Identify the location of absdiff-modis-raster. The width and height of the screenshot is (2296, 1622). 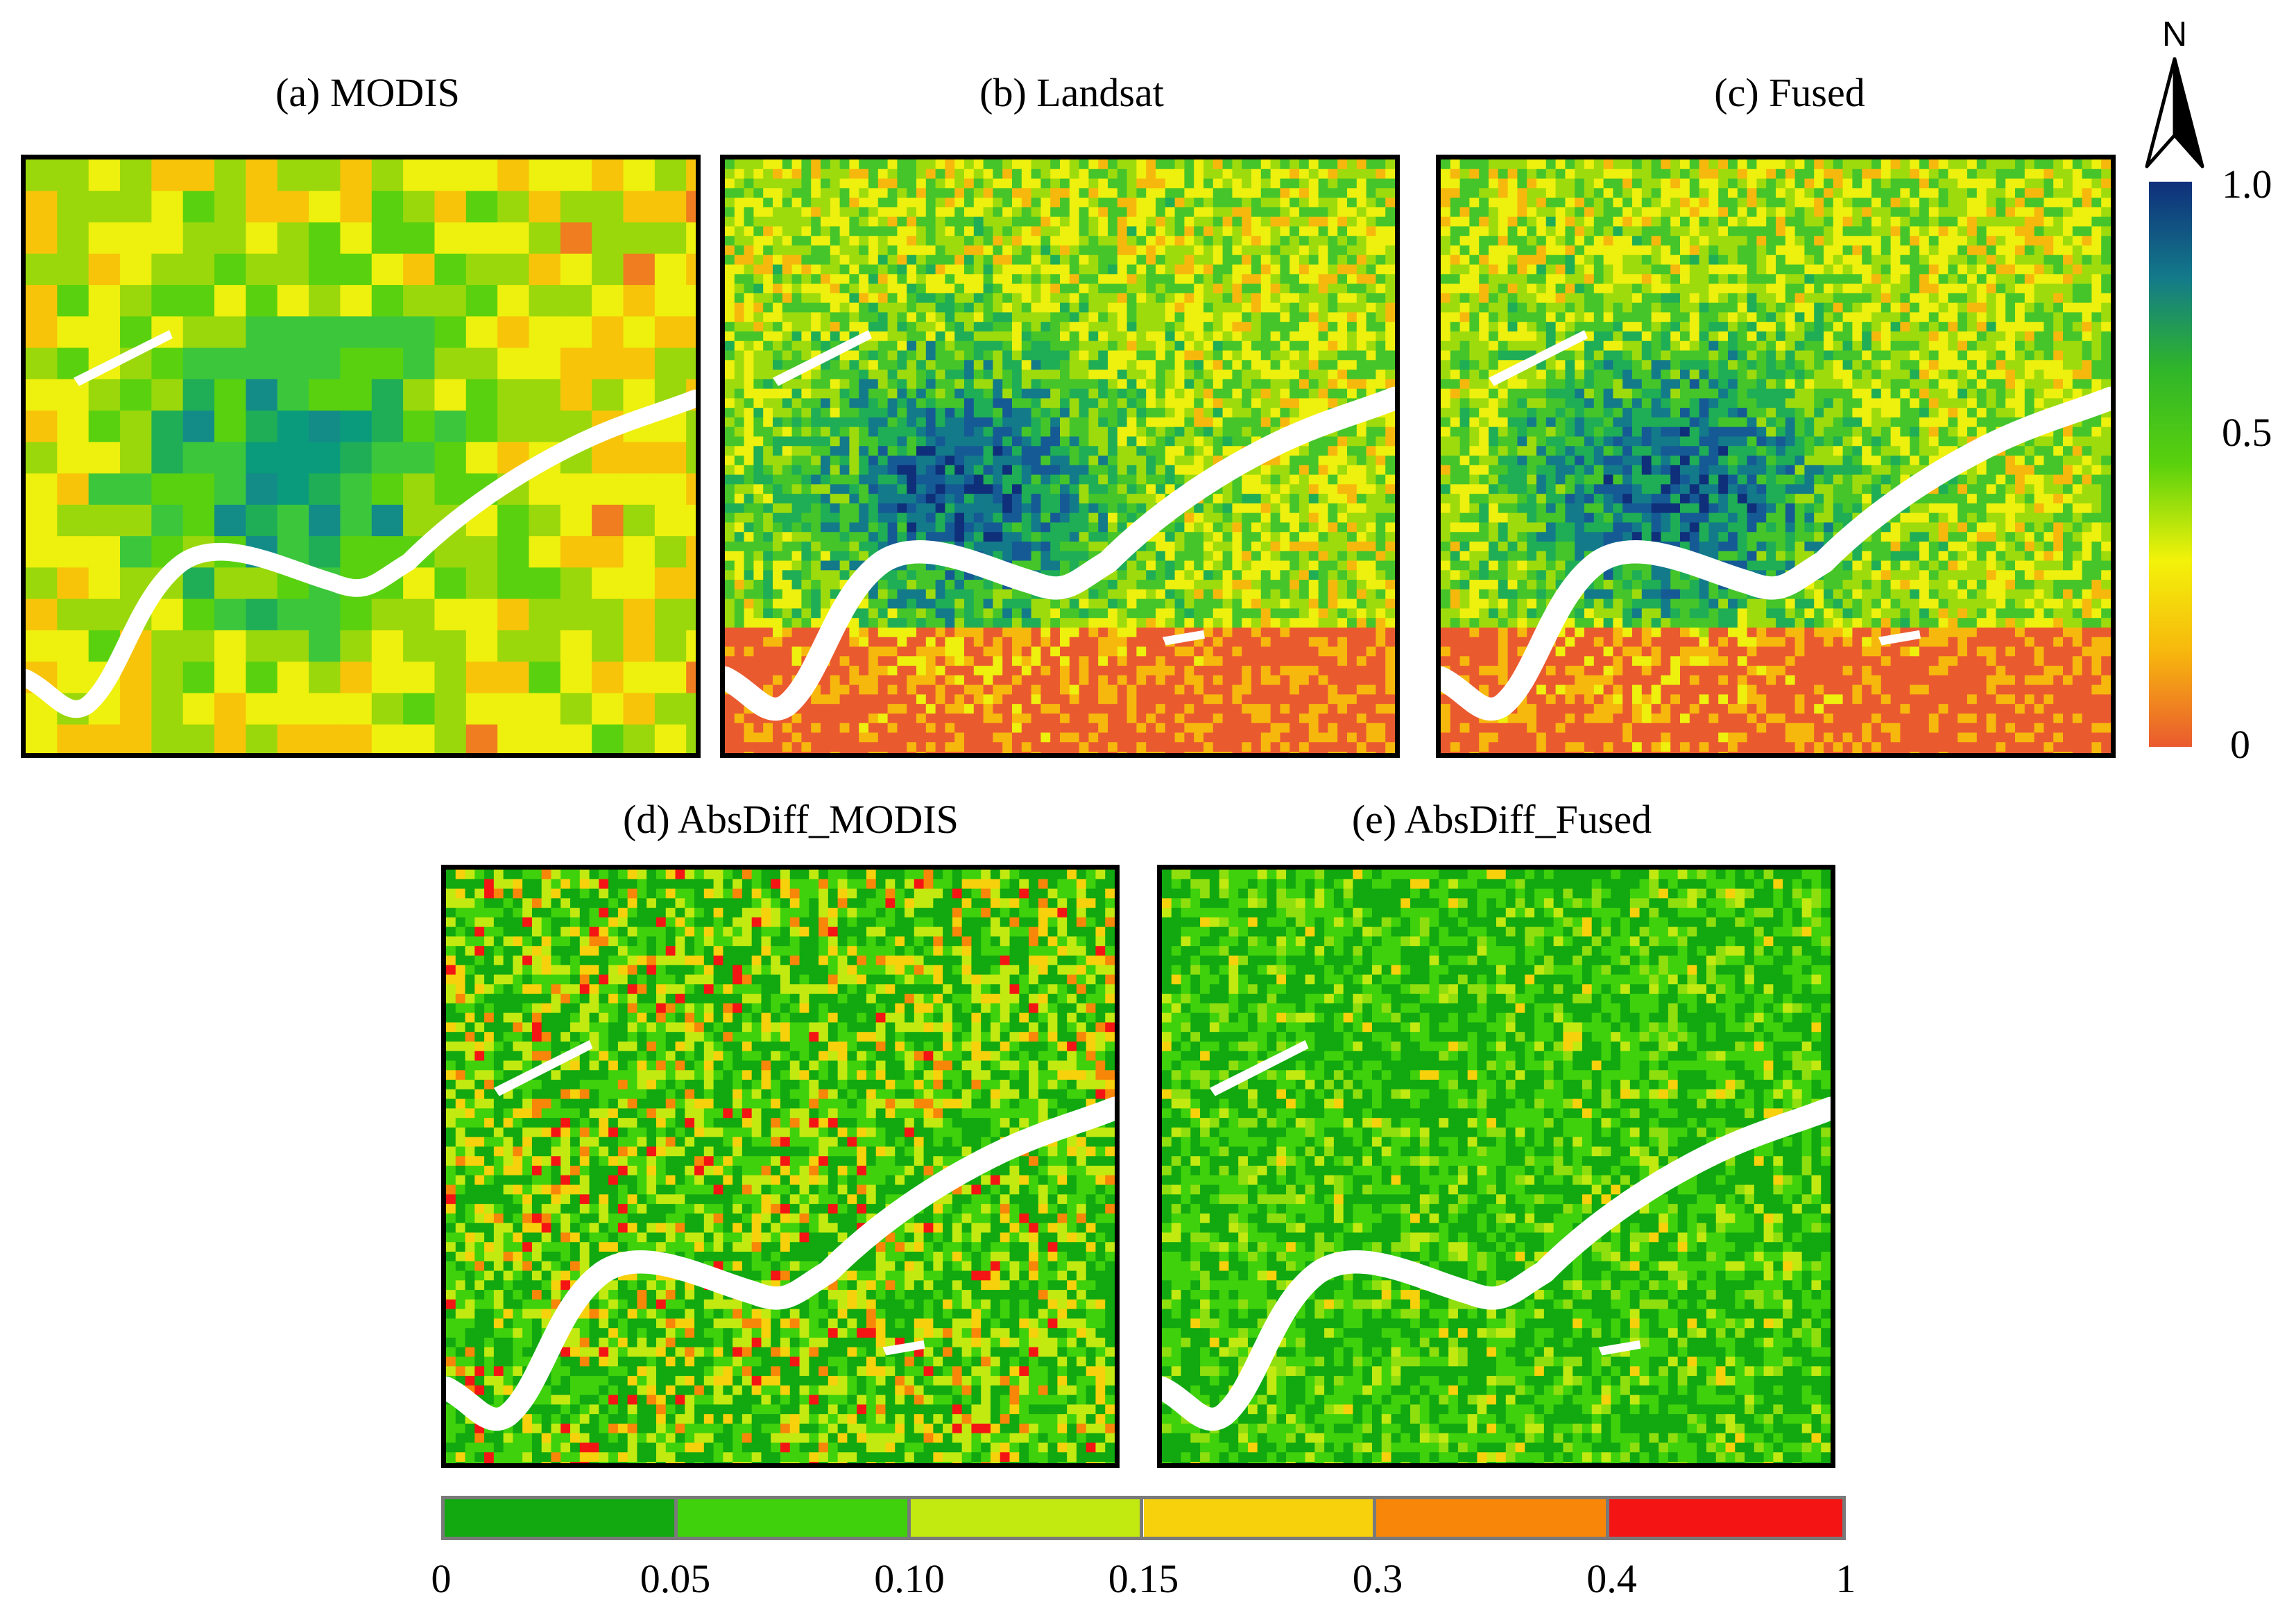
(780, 1166).